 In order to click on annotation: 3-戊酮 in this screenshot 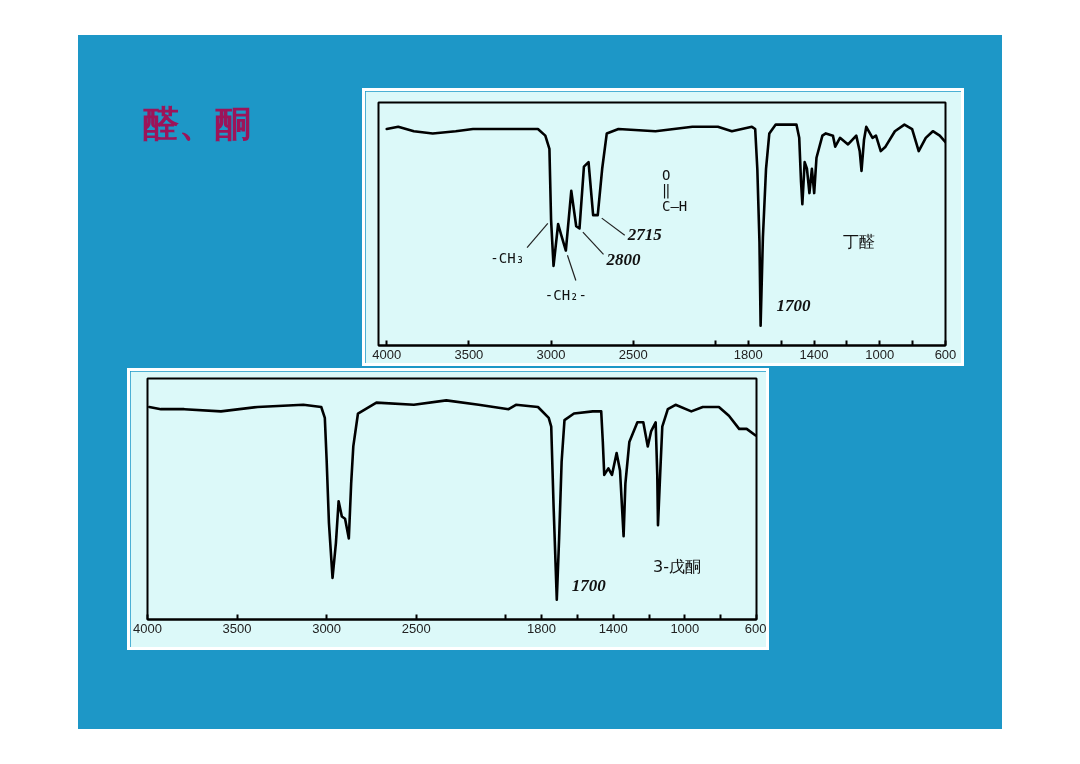, I will do `click(676, 566)`.